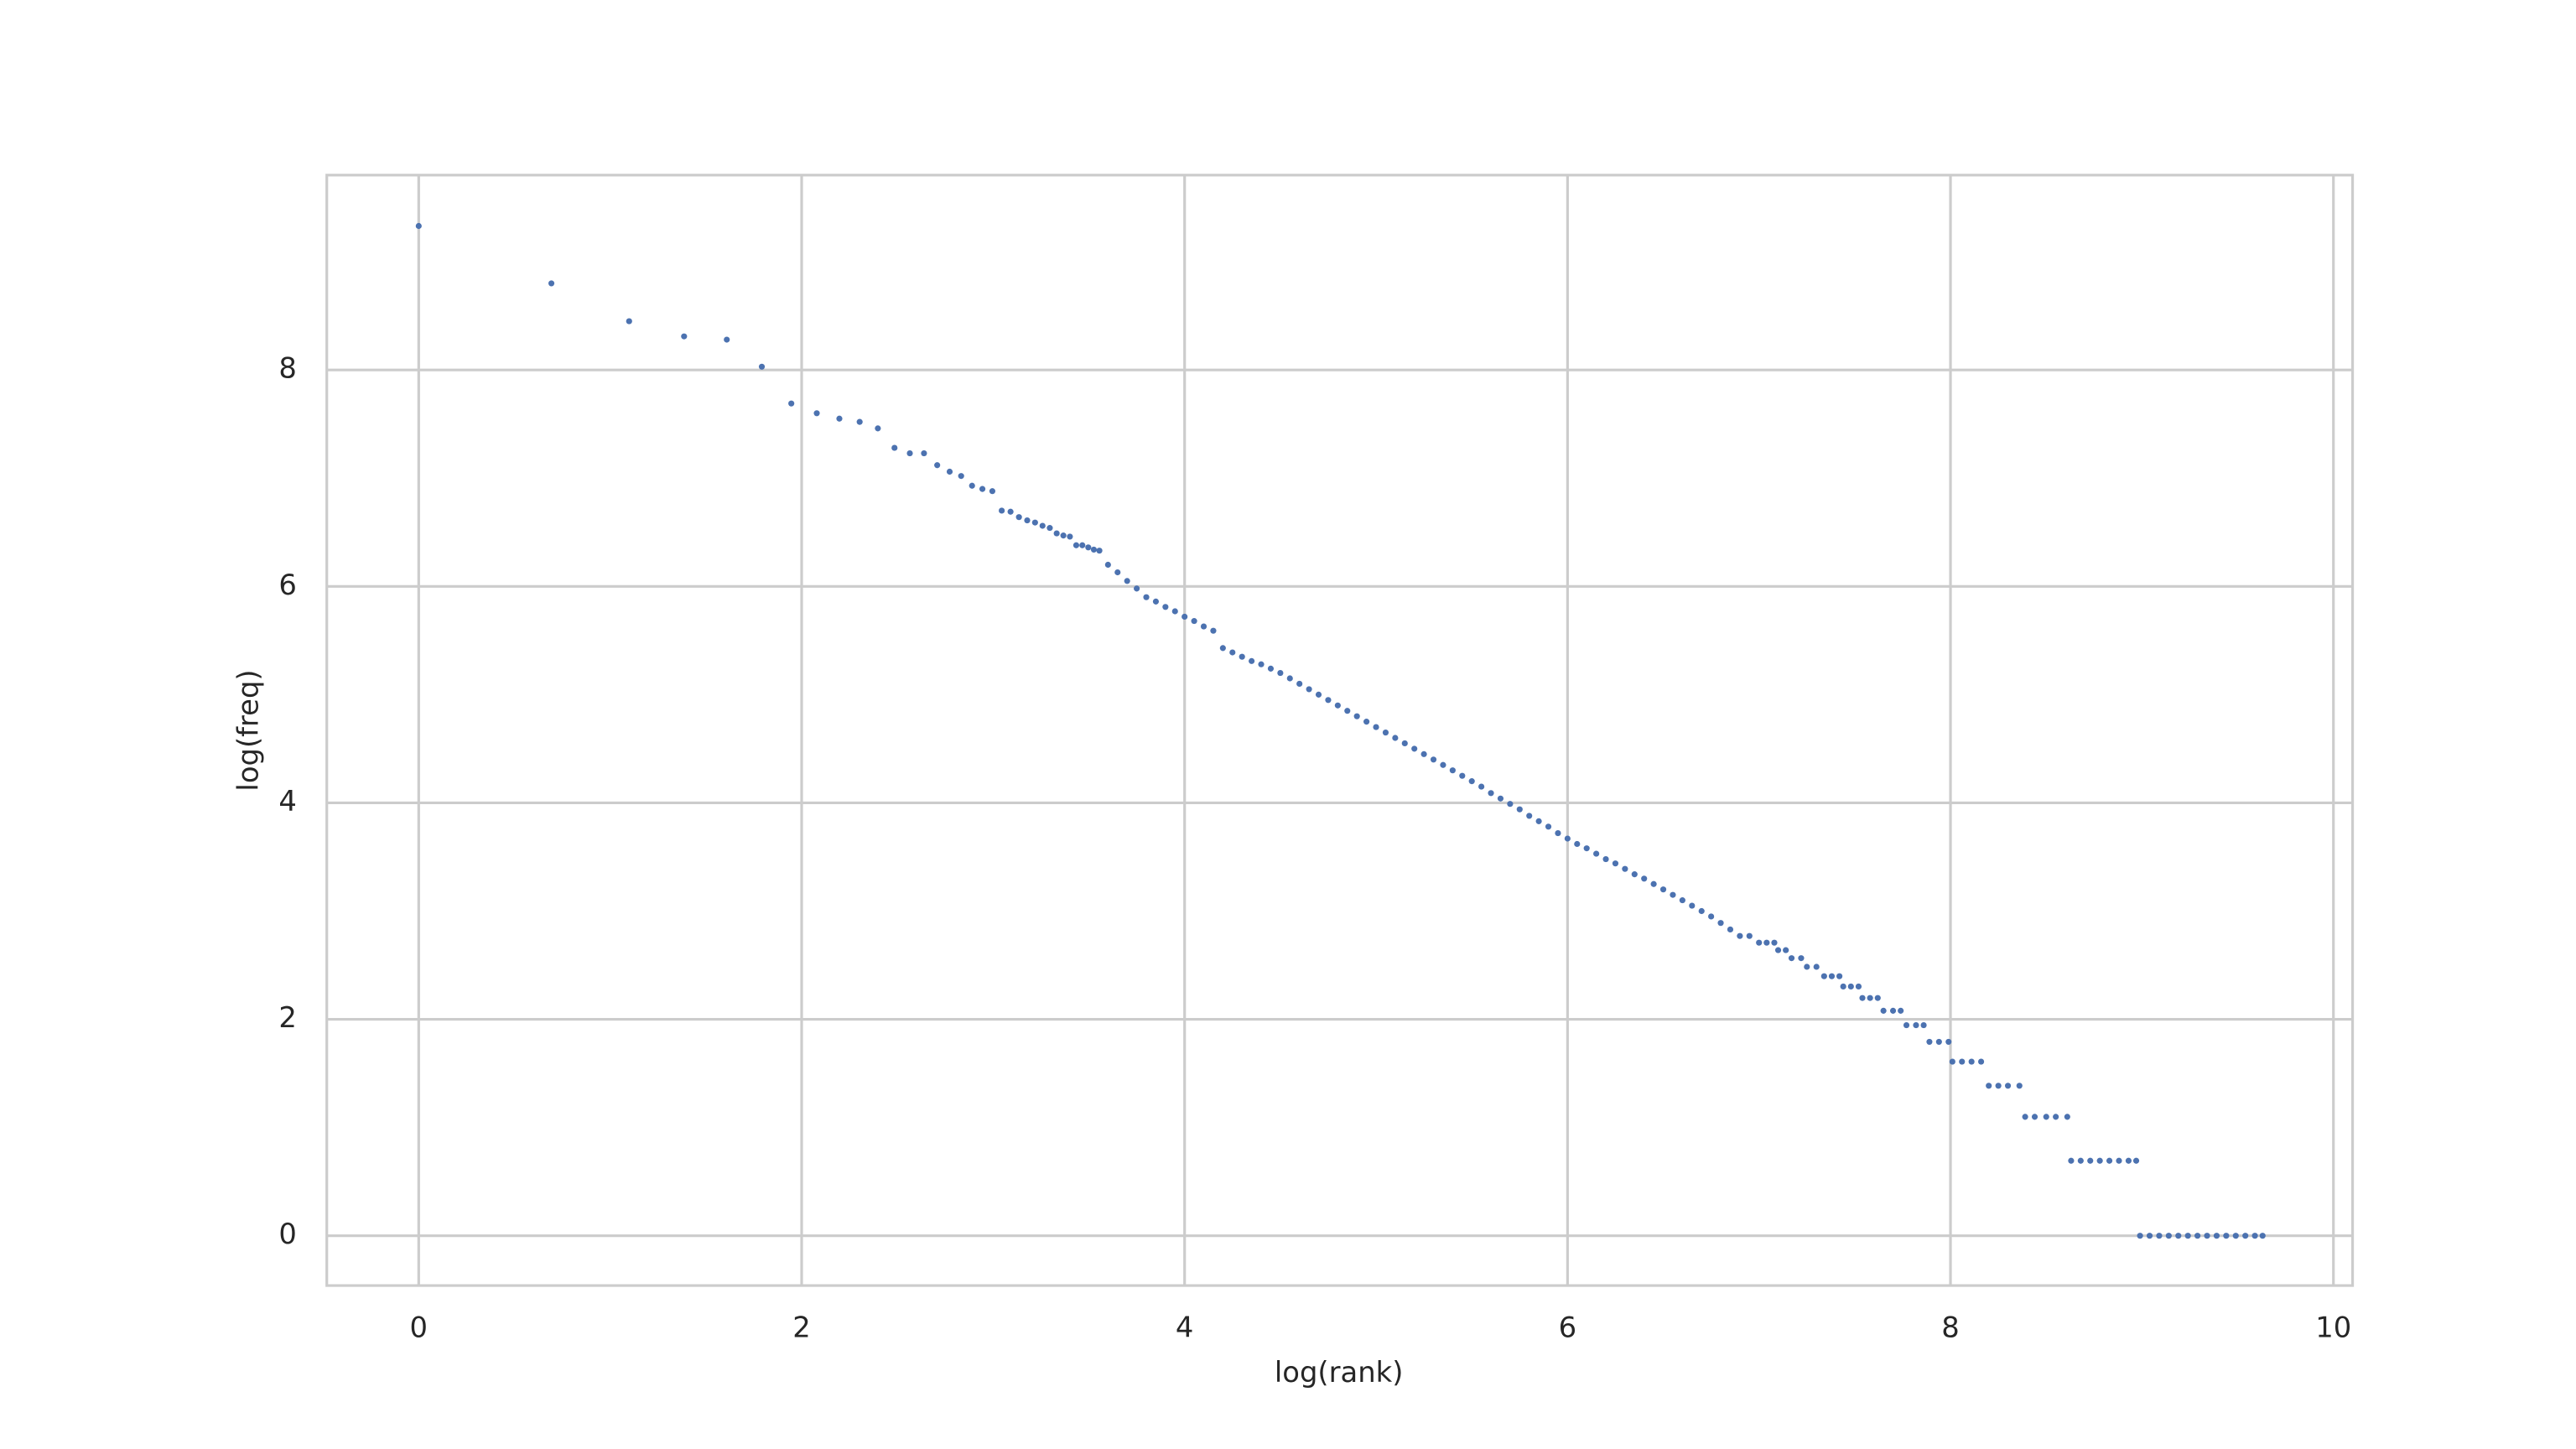  Describe the element at coordinates (419, 1327) in the screenshot. I see `x-tick-label: 0` at that location.